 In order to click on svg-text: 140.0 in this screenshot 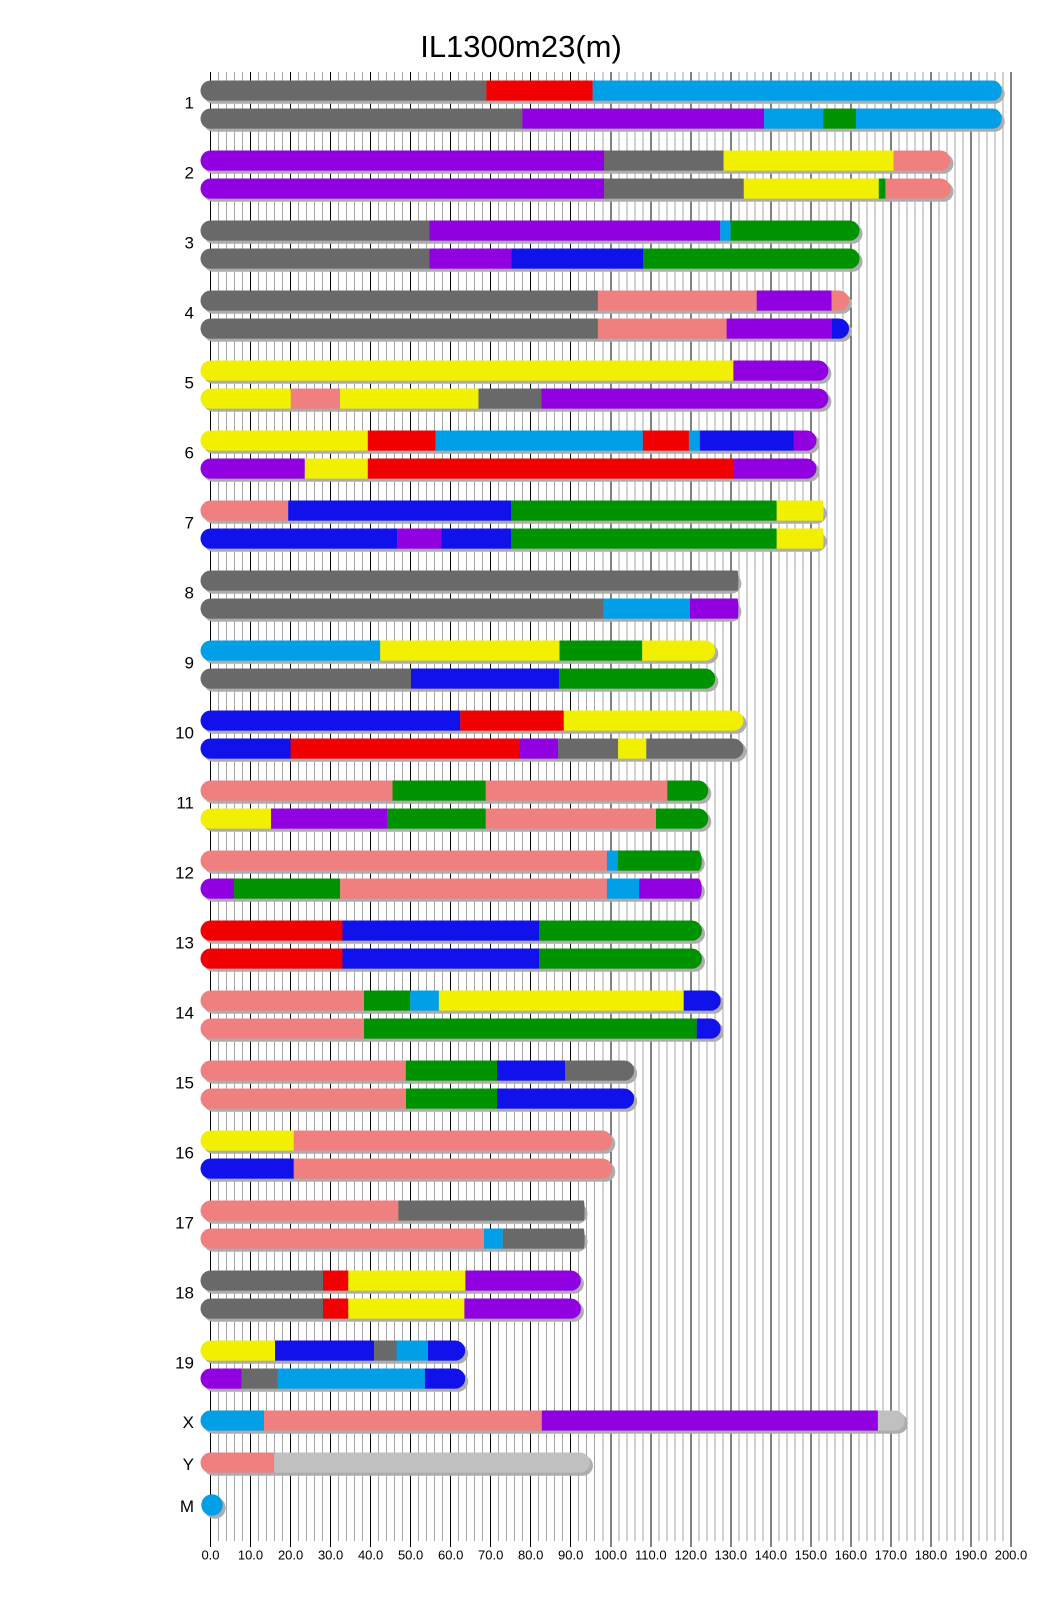, I will do `click(771, 1555)`.